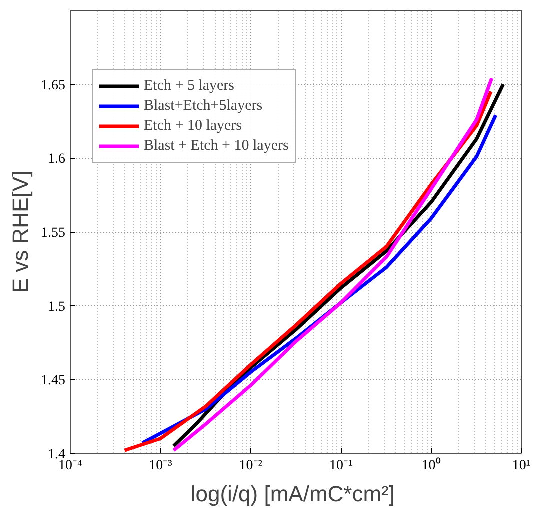  Describe the element at coordinates (203, 106) in the screenshot. I see `legend-label: Blast+Etch+5layers` at that location.